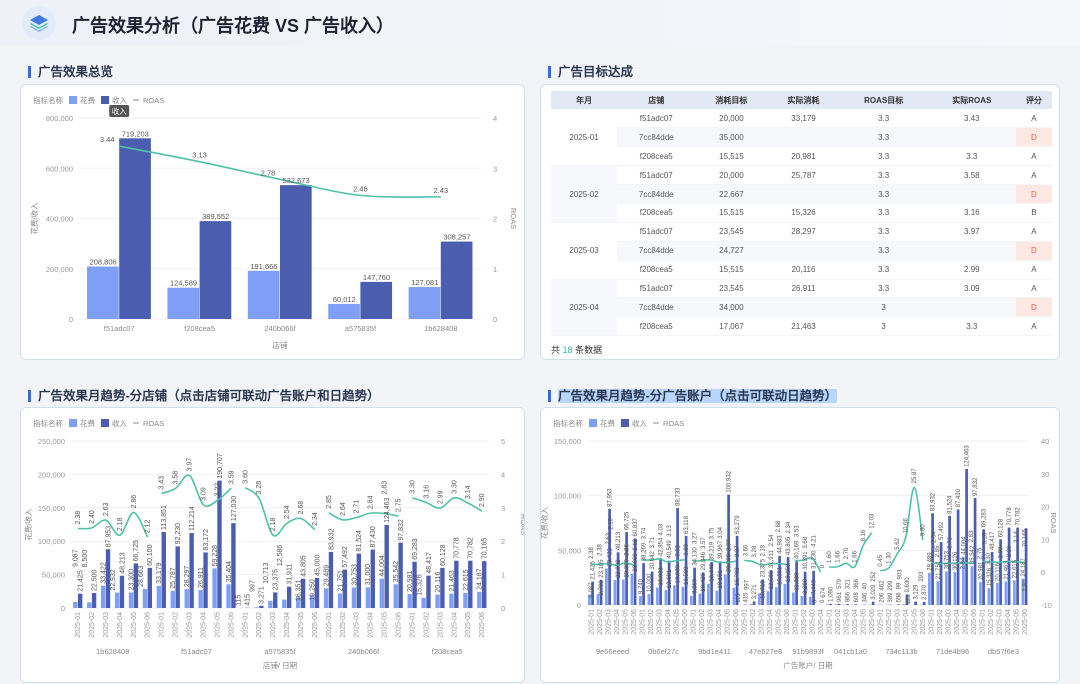 This screenshot has width=1080, height=684. Describe the element at coordinates (964, 563) in the screenshot. I see `data-label-roas: 2.84` at that location.